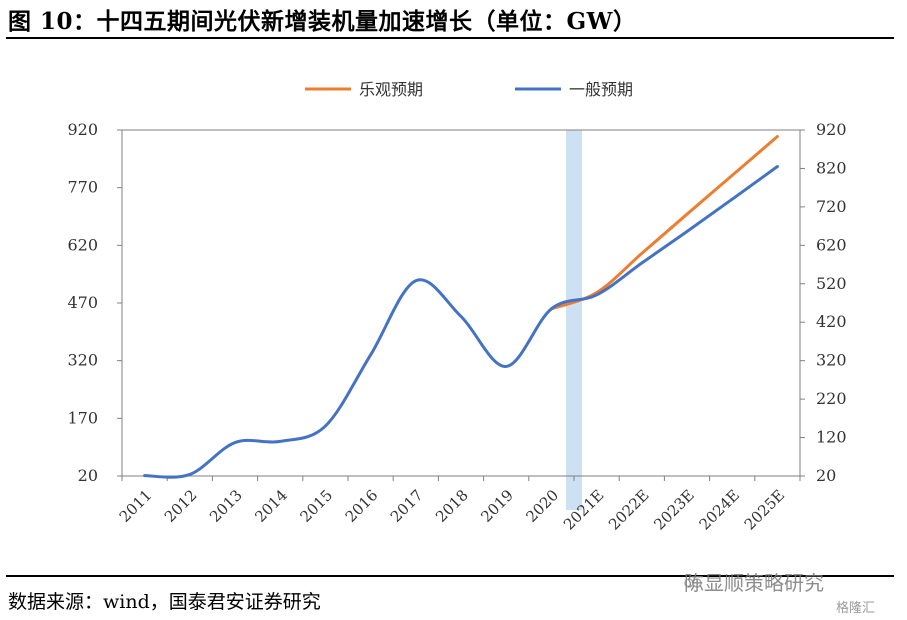 This screenshot has width=907, height=620. Describe the element at coordinates (831, 129) in the screenshot. I see `right-tick-label: 920` at that location.